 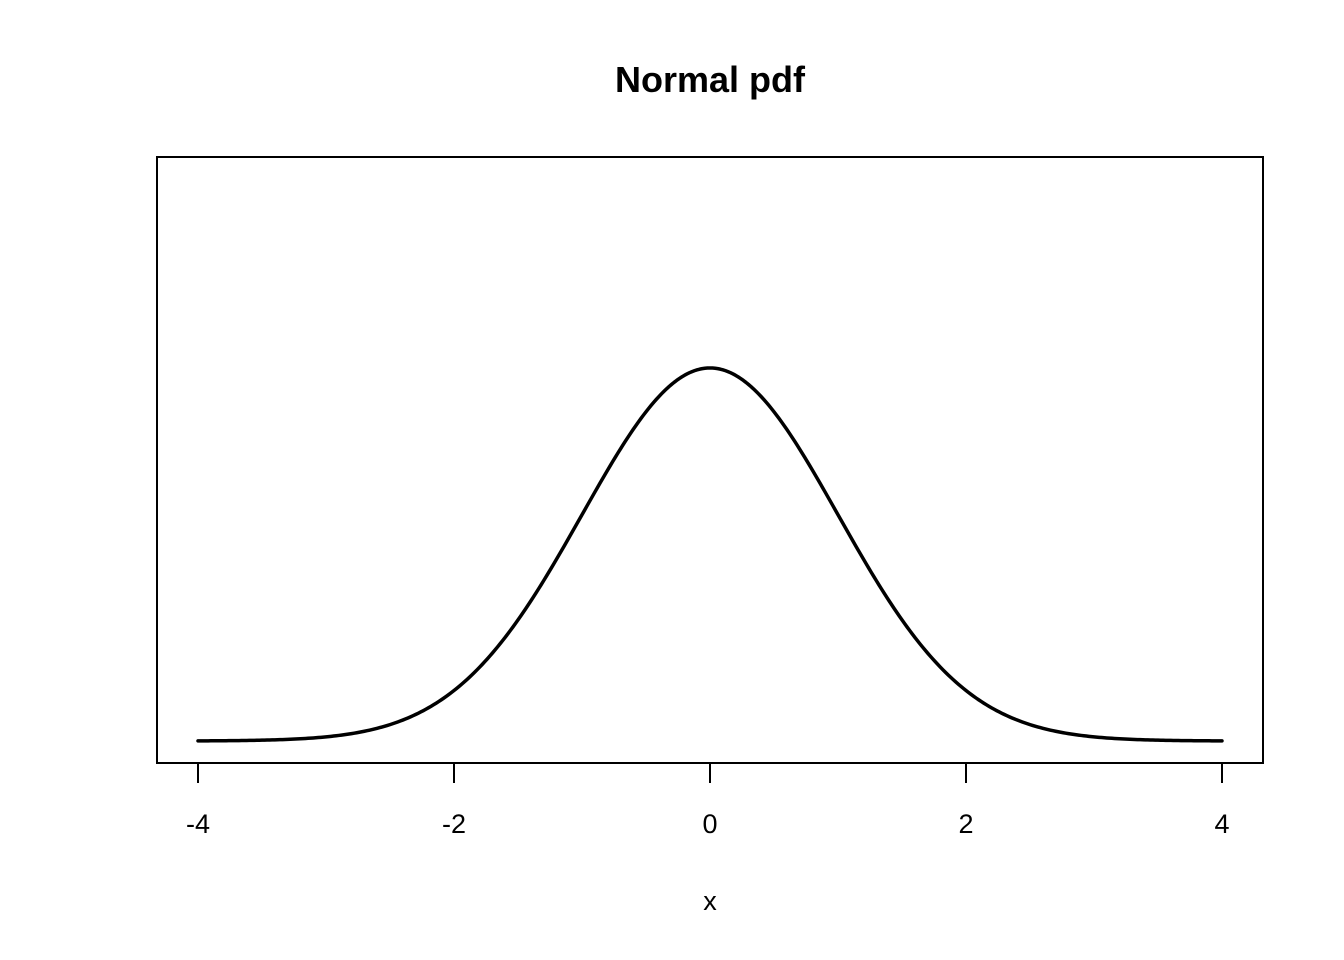 I want to click on x-axis-label: x, so click(x=710, y=901).